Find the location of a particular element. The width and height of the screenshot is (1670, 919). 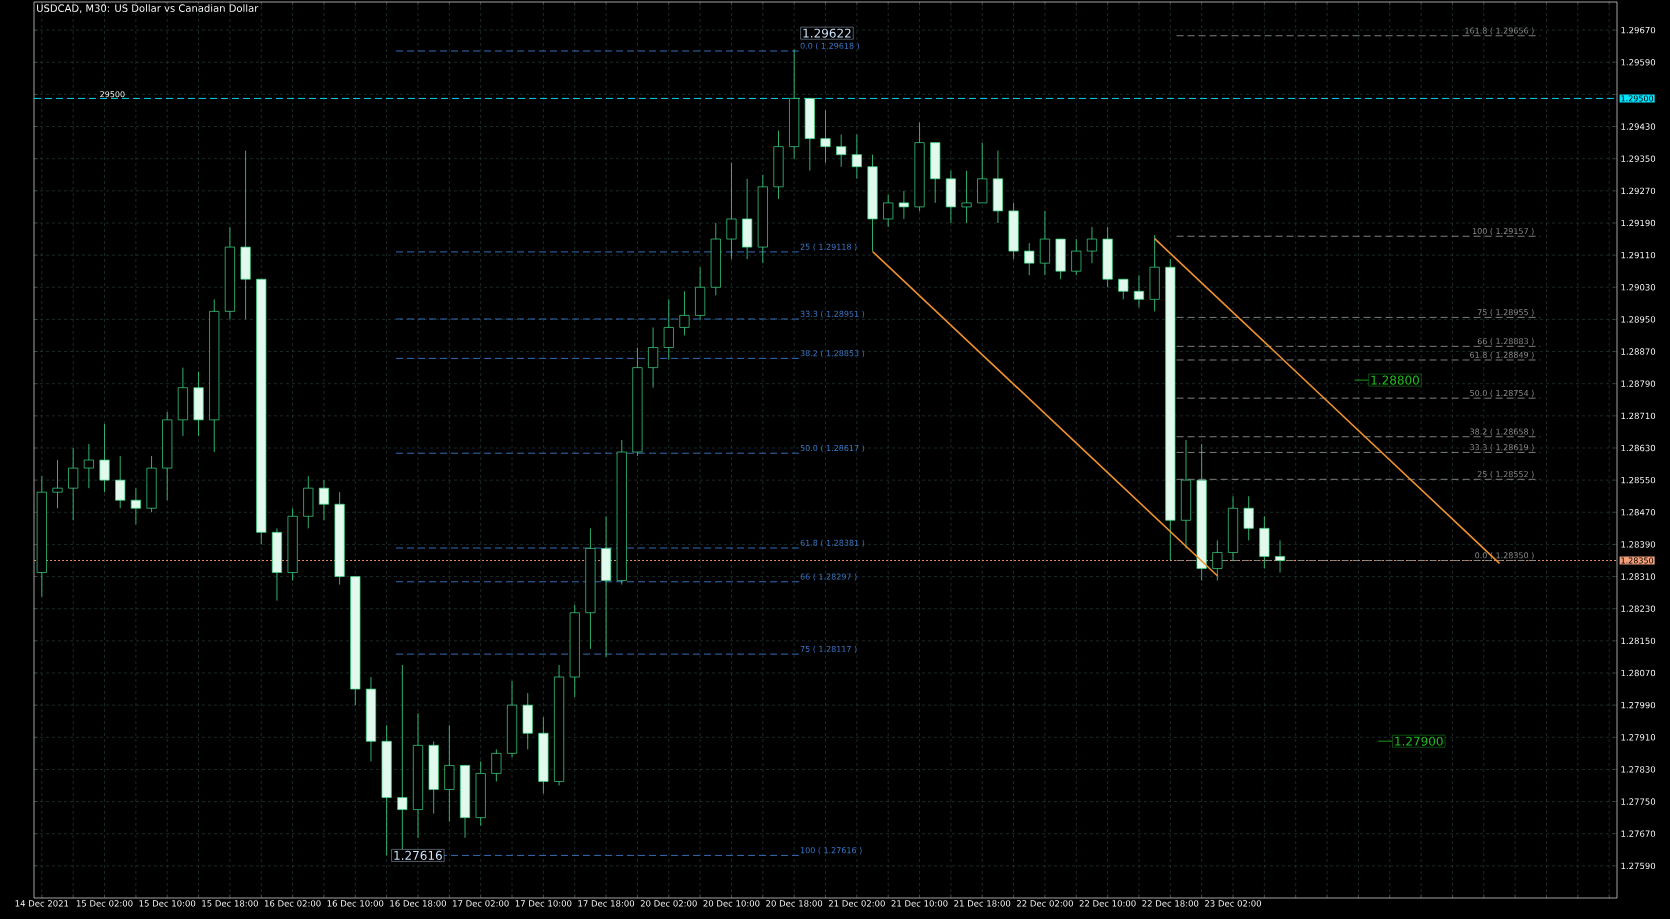

x-tick-label: 21 Dec 02:00 is located at coordinates (856, 903).